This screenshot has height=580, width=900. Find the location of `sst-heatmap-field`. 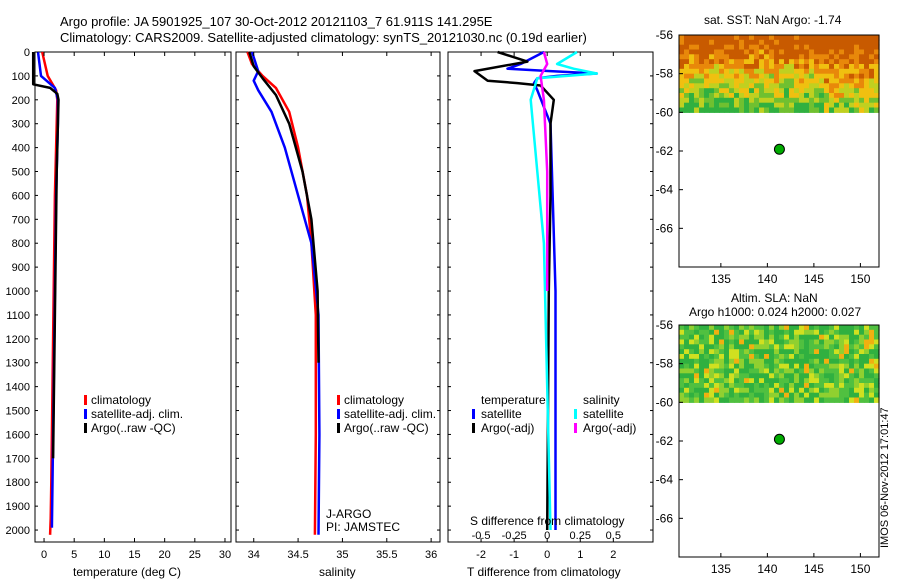

sst-heatmap-field is located at coordinates (779, 74).